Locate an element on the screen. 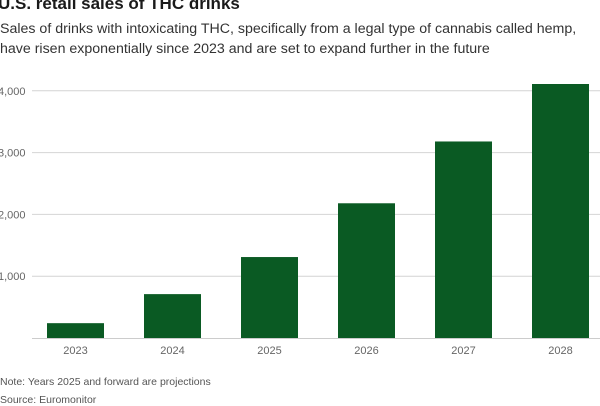 The height and width of the screenshot is (406, 600). x-tick-label-2027: 2027 is located at coordinates (463, 351).